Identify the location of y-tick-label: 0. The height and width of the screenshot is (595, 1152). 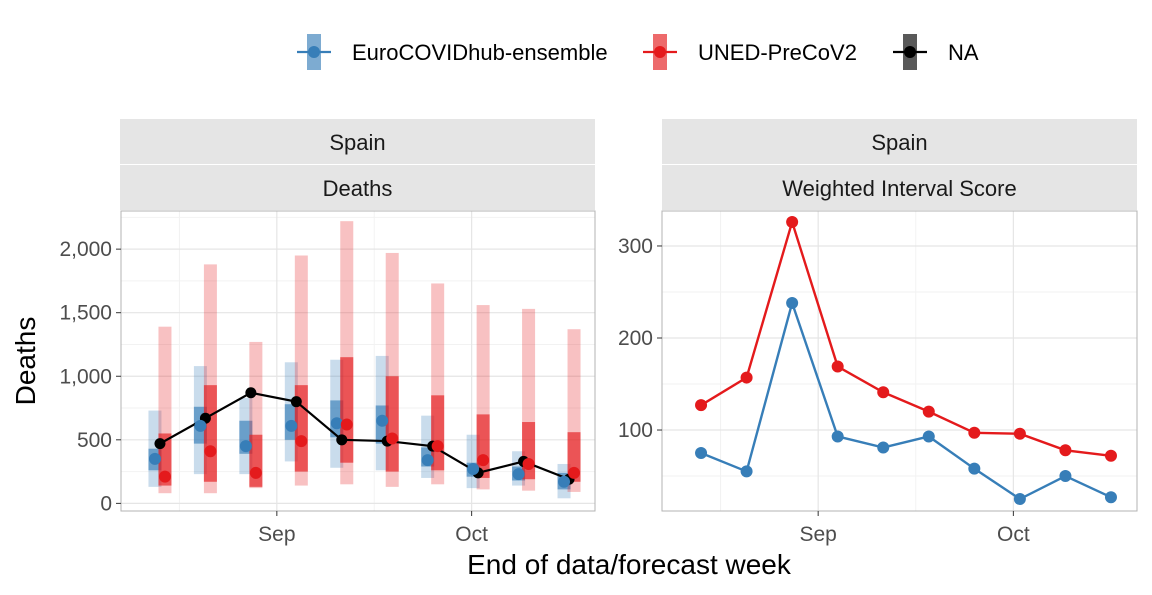
(106, 503).